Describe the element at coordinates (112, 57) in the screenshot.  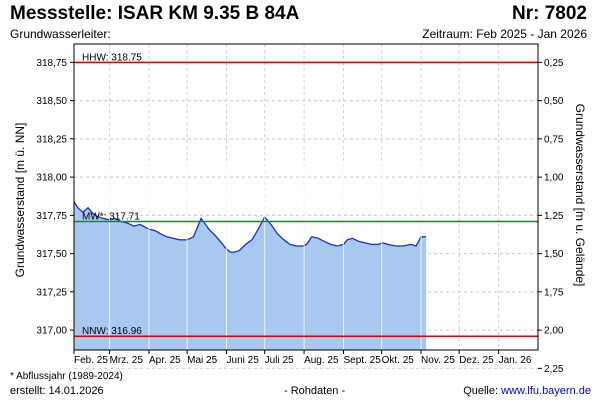
I see `reference-label-hhw: HHW: 318.75` at that location.